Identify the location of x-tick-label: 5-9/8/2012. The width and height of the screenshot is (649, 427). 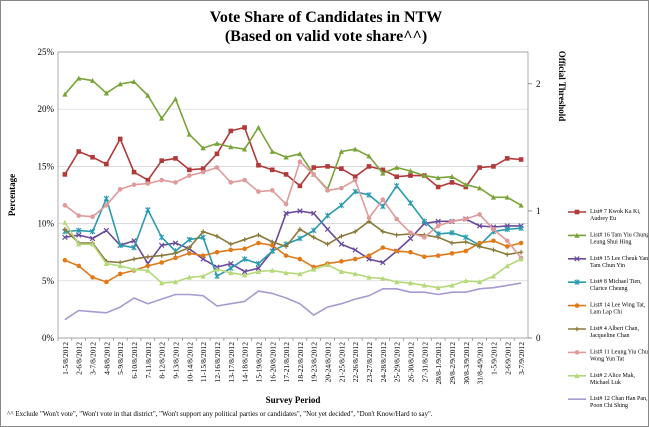
(120, 358).